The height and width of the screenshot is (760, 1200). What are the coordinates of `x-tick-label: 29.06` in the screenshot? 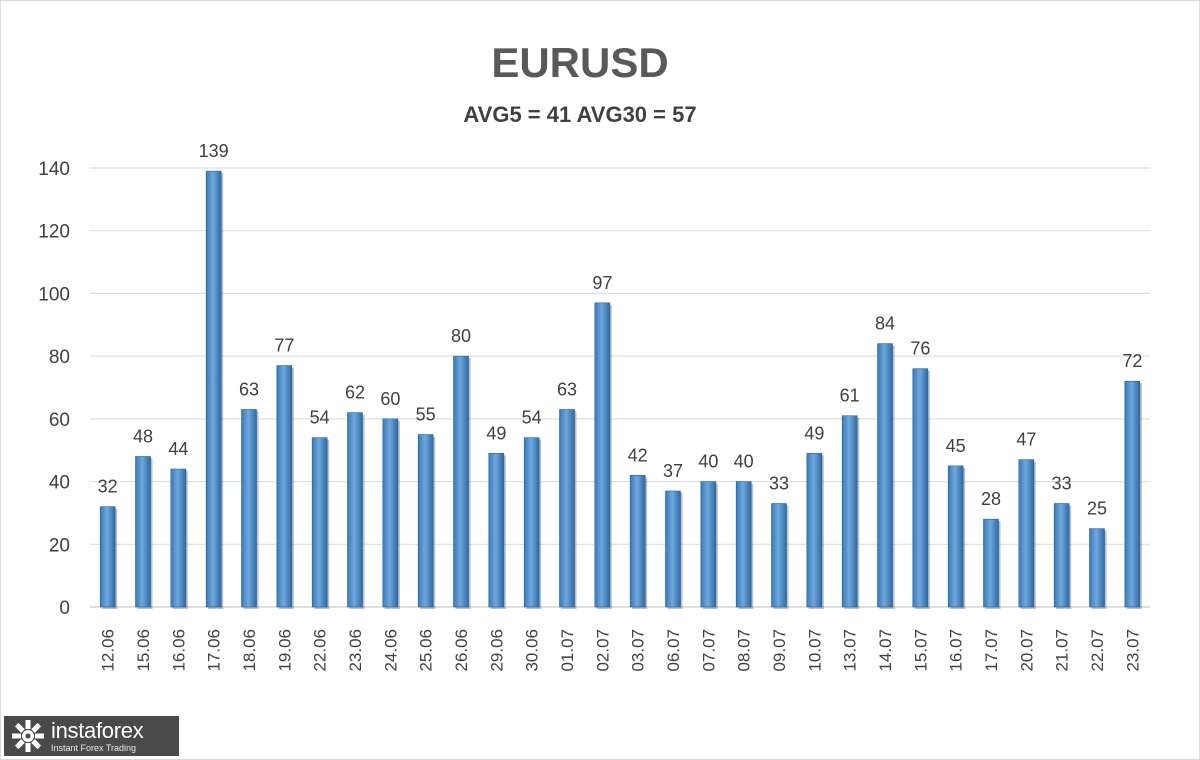 It's located at (496, 650).